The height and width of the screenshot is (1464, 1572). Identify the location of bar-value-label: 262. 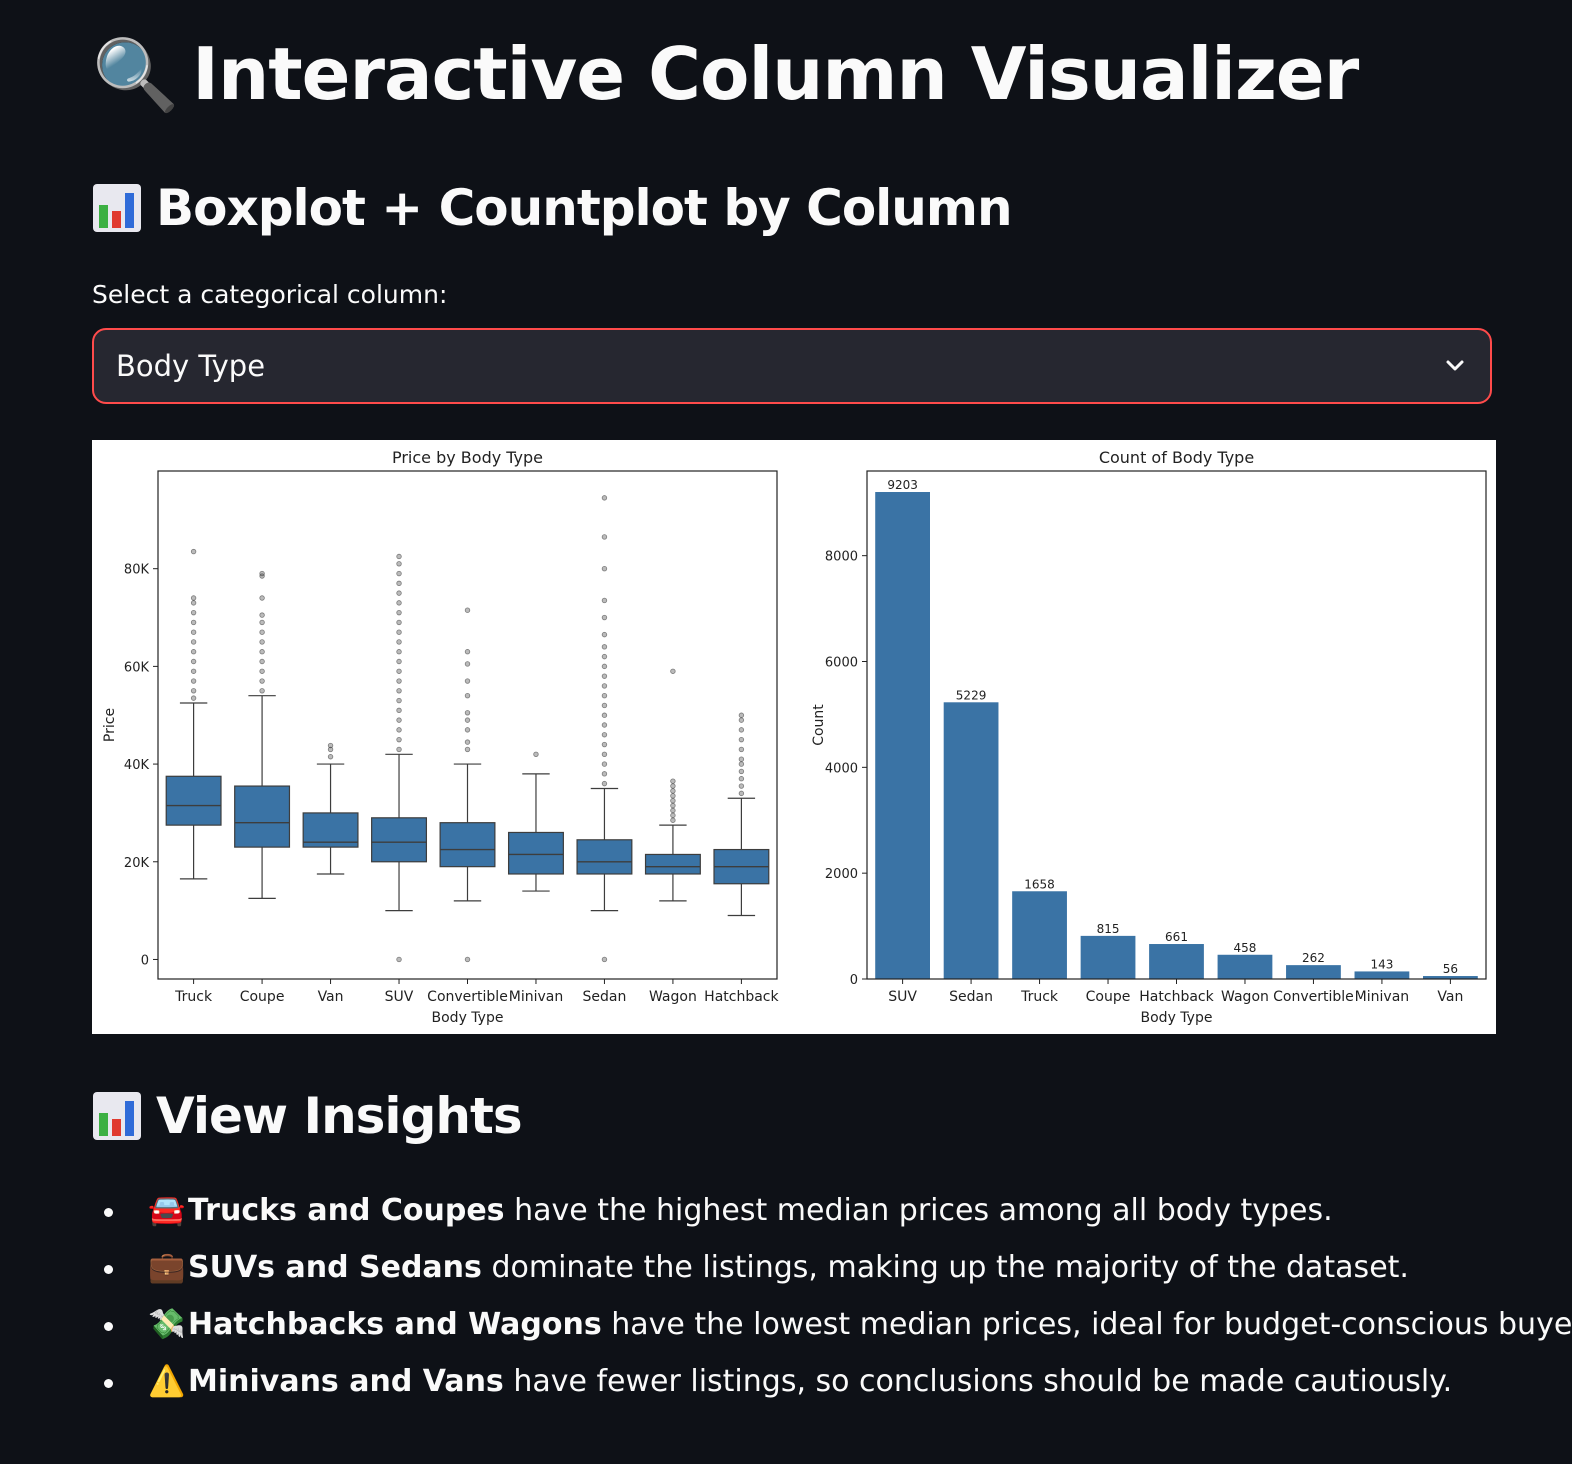
(1313, 958).